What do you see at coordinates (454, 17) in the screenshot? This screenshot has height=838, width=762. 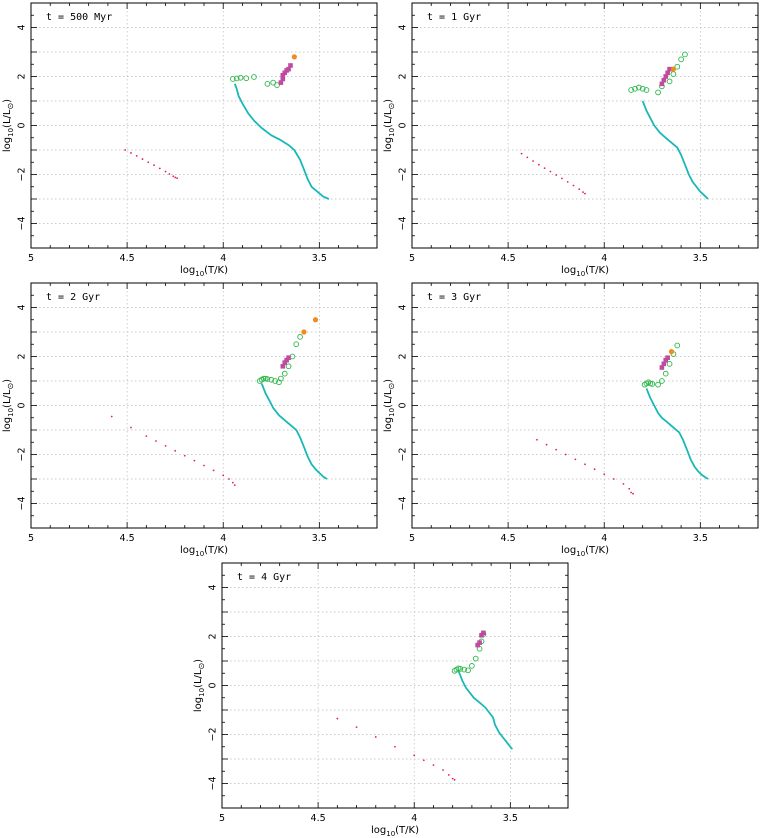 I see `panel-title: t = 1 Gyr` at bounding box center [454, 17].